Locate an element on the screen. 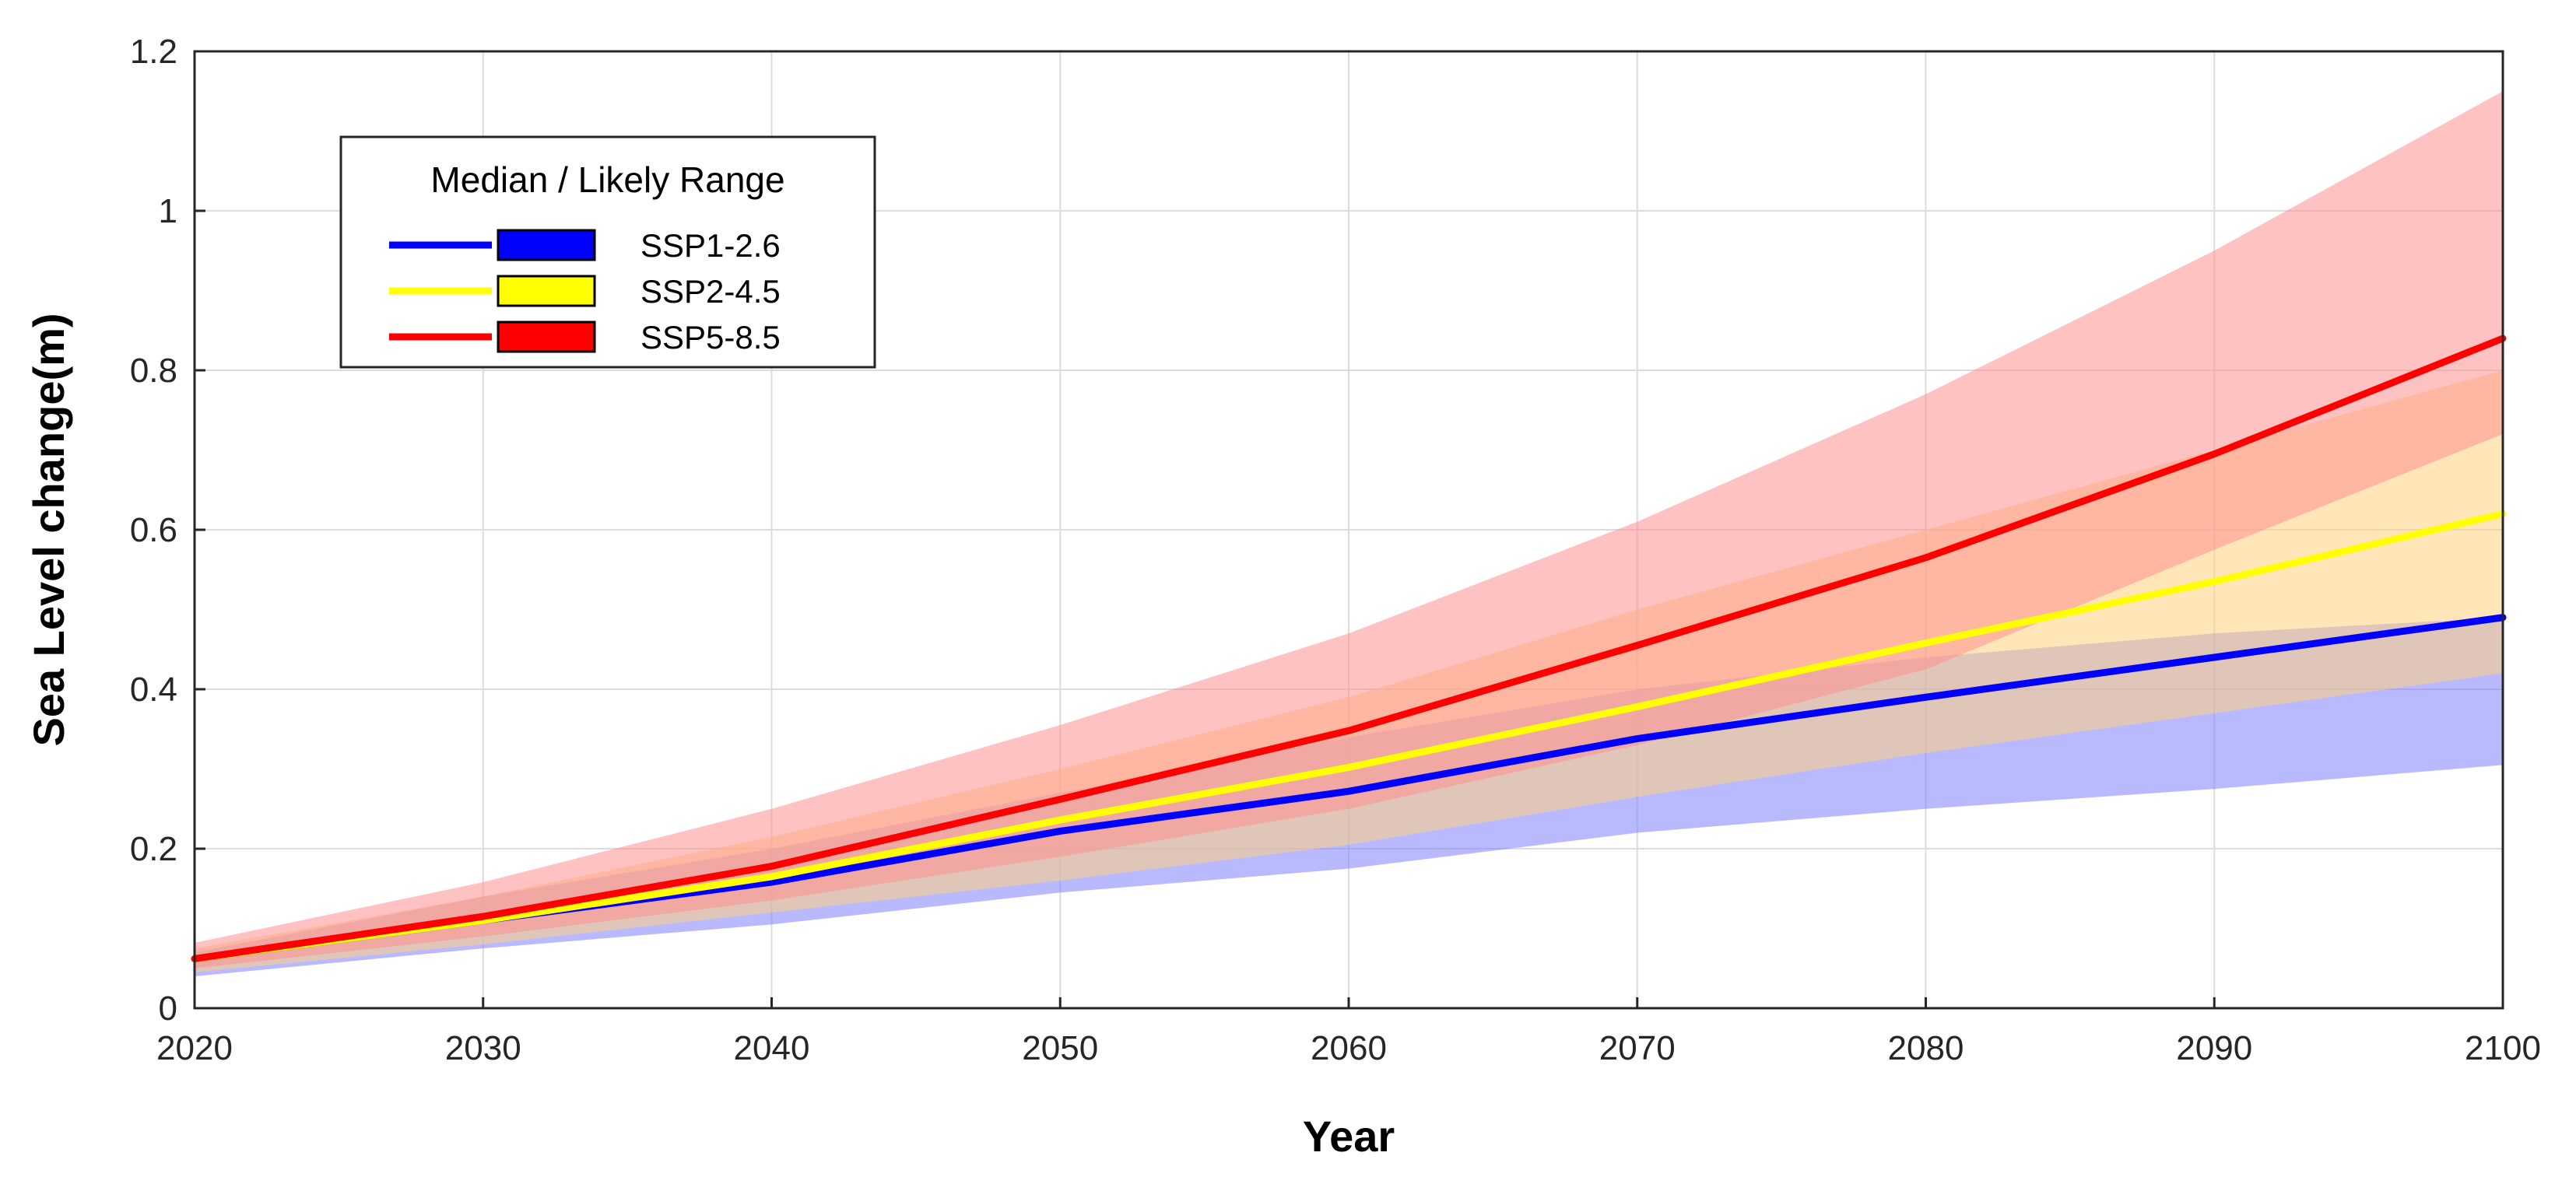 This screenshot has width=2576, height=1191. x-tick-label-2020: 2020 is located at coordinates (195, 1048).